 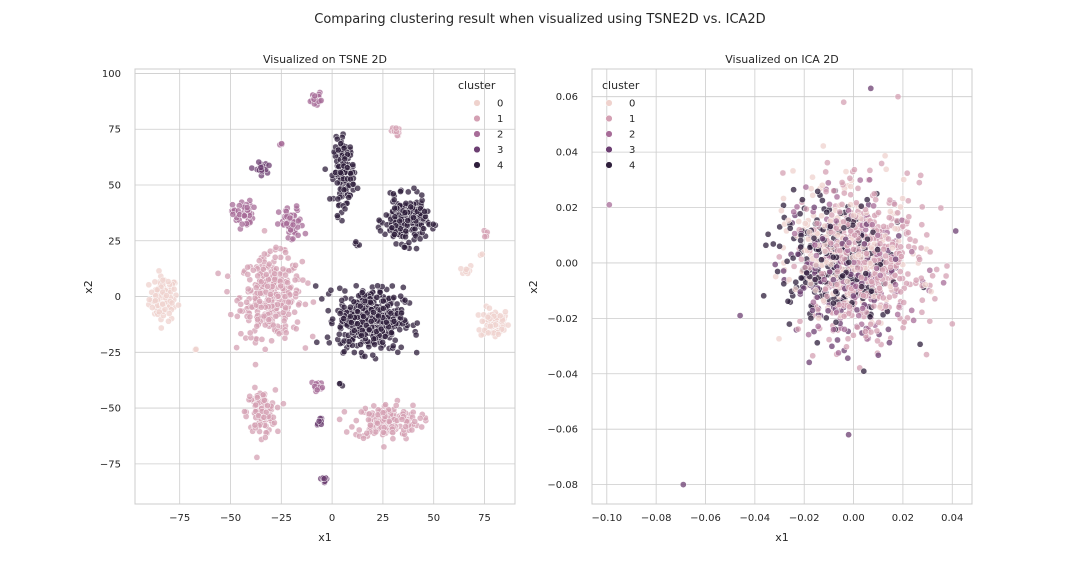 I want to click on tsne-ylabel: x2, so click(x=88, y=287).